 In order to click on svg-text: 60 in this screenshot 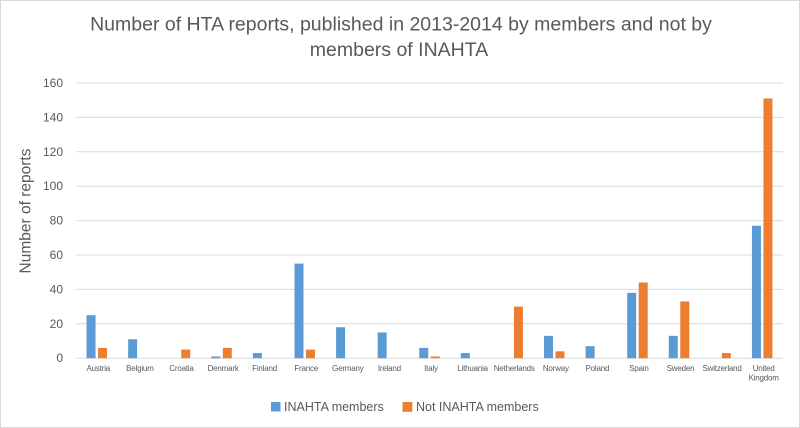, I will do `click(57, 255)`.